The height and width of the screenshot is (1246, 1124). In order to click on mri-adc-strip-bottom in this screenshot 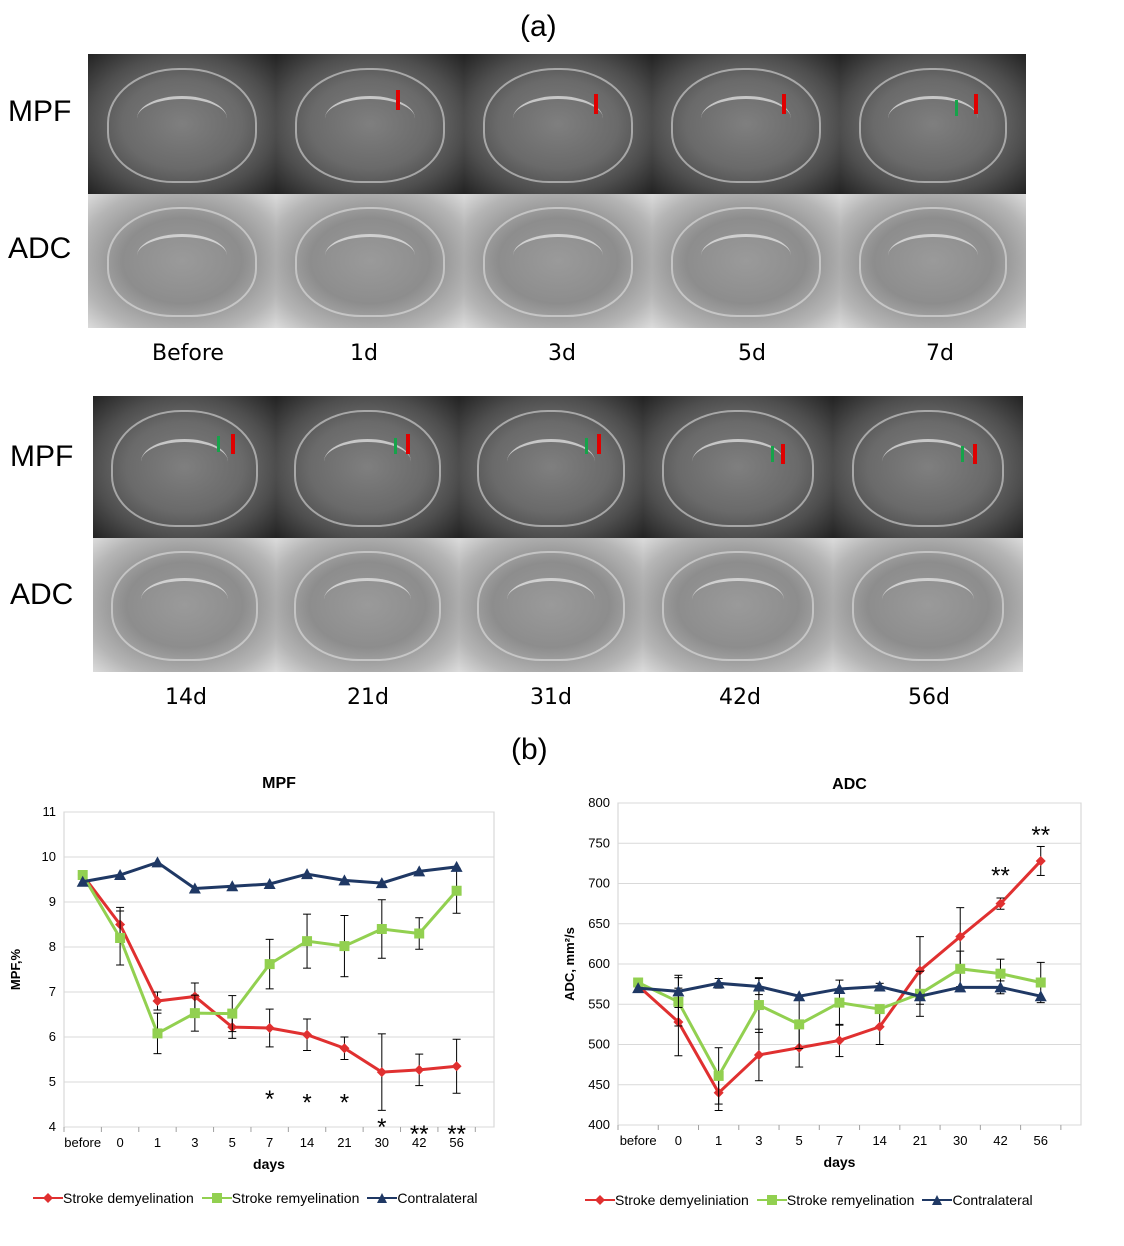, I will do `click(558, 605)`.